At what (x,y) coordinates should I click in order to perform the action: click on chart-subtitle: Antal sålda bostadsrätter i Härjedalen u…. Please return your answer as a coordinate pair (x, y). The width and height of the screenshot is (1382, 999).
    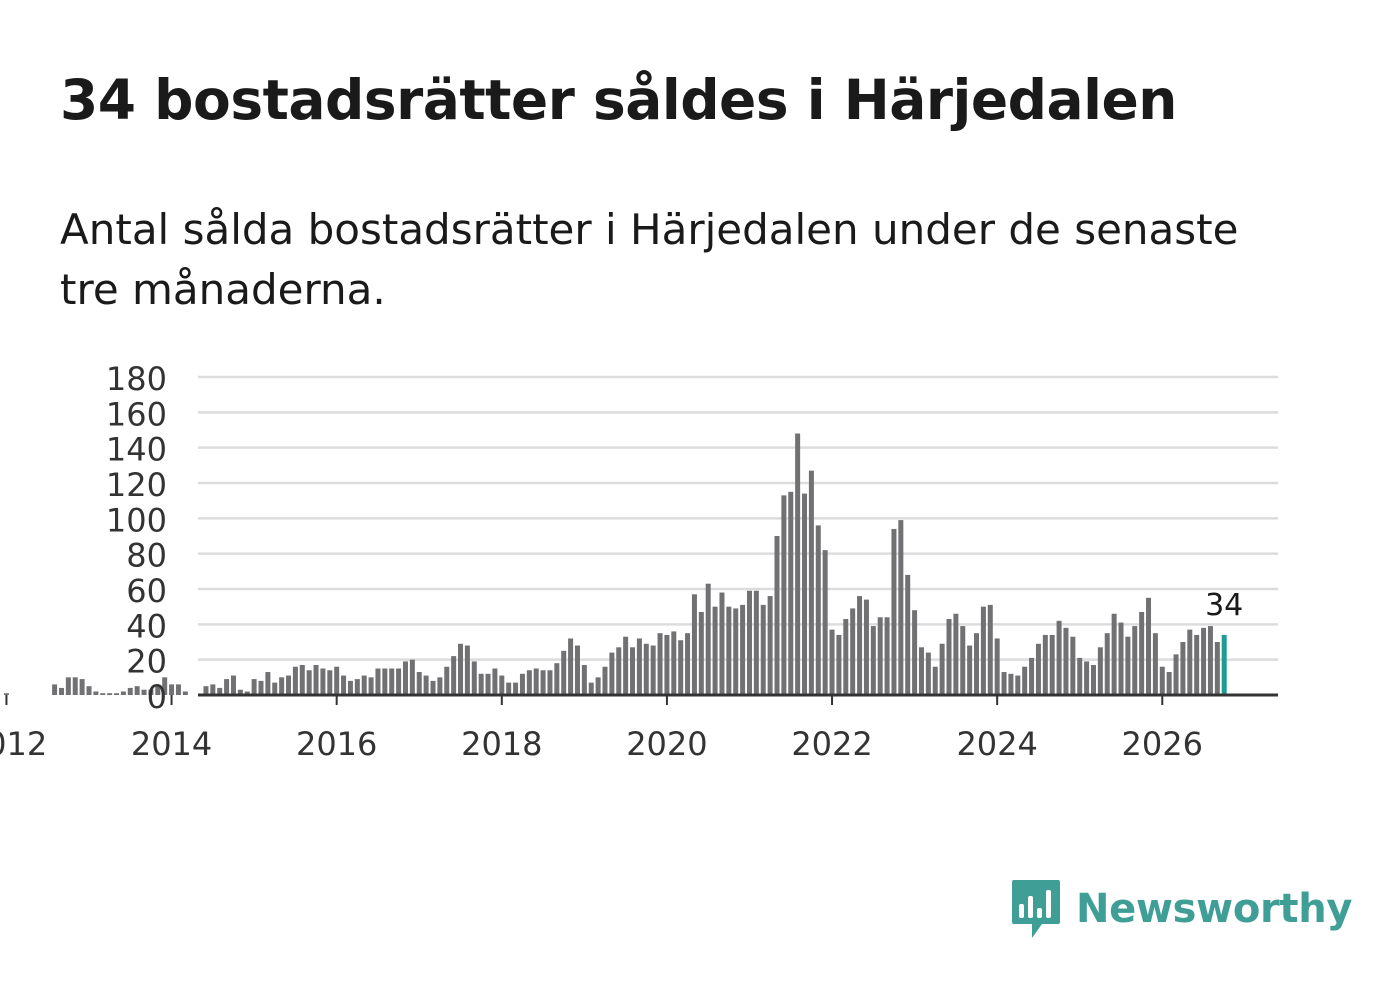
    Looking at the image, I should click on (649, 259).